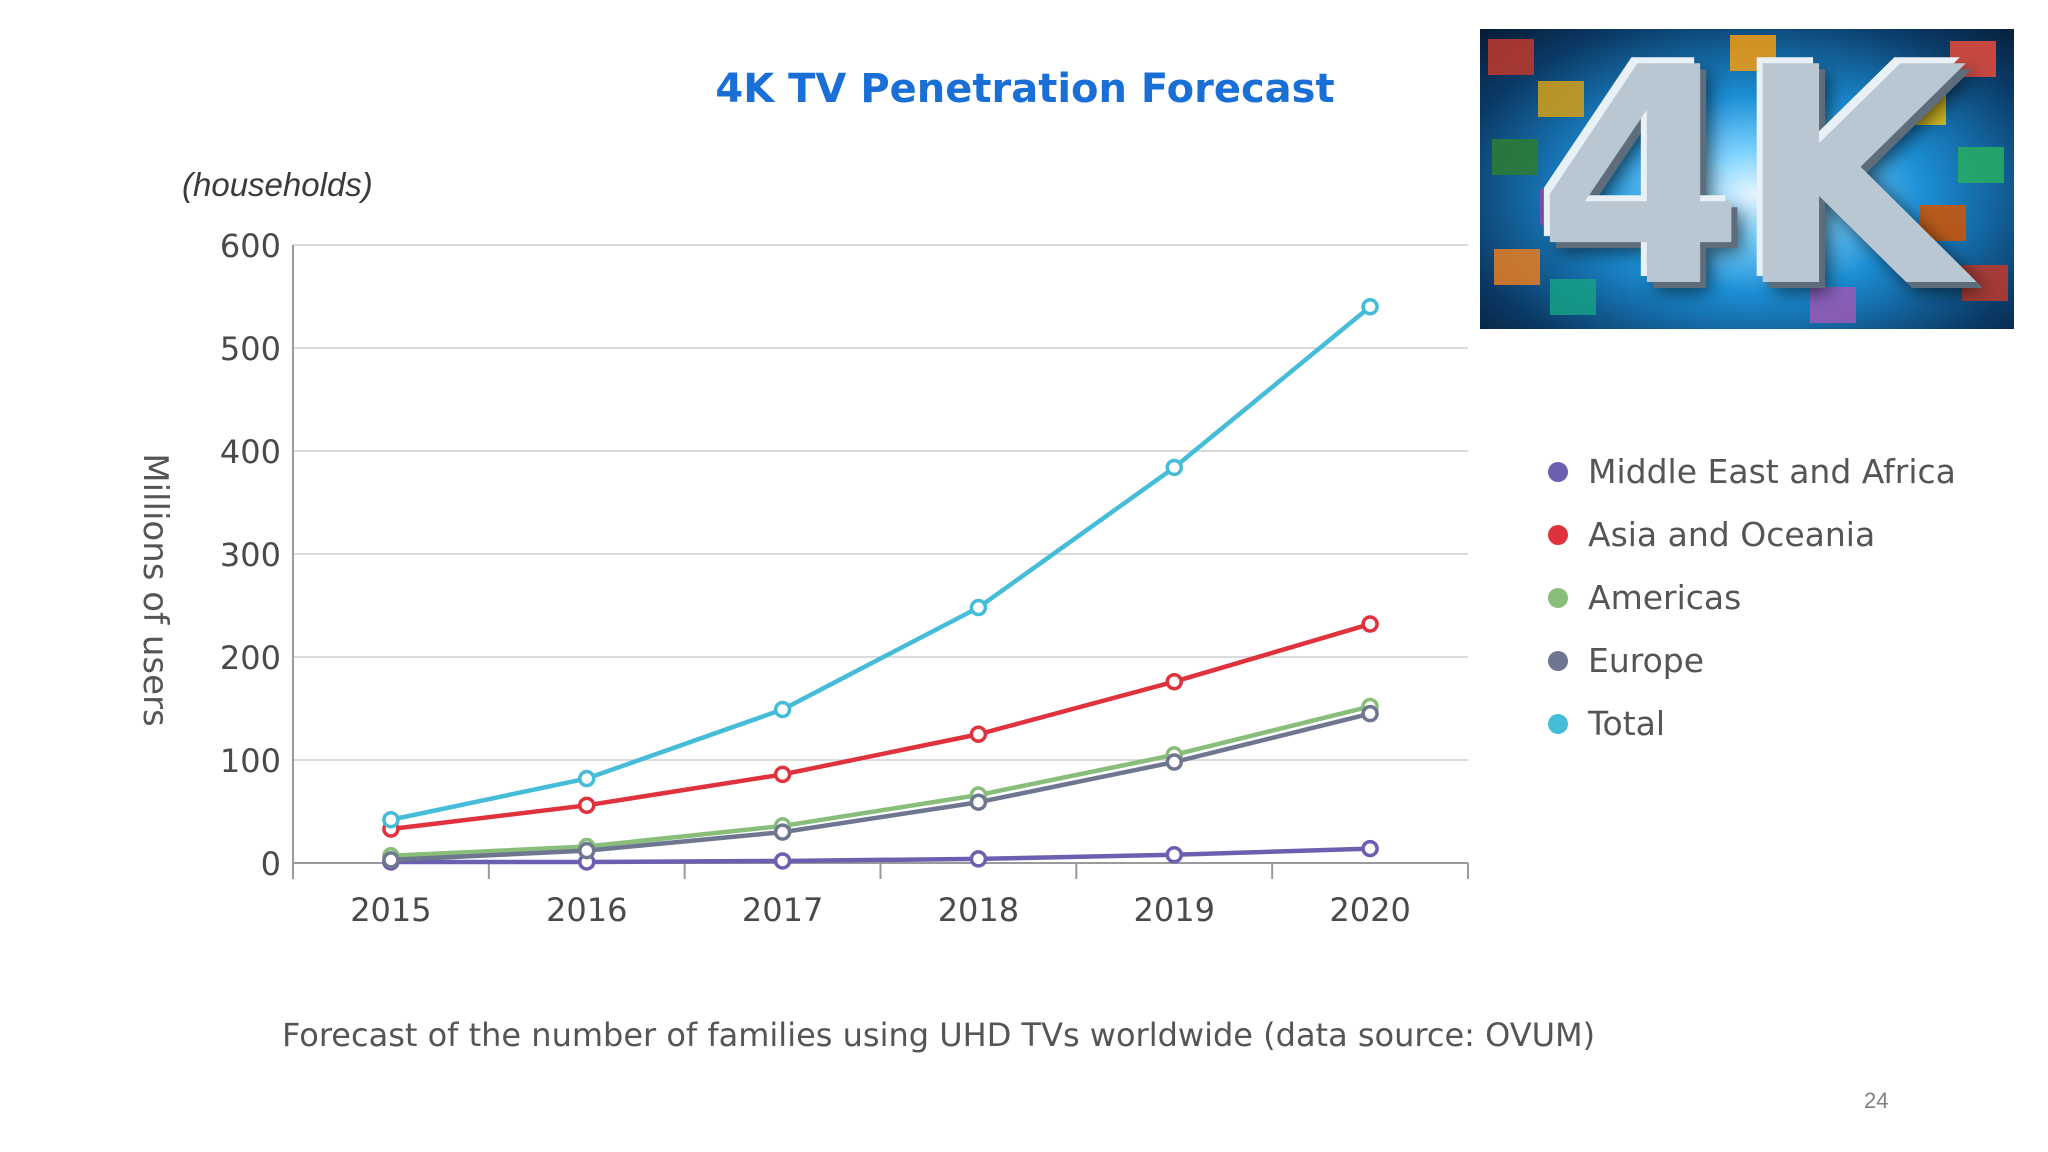 Image resolution: width=2048 pixels, height=1152 pixels. I want to click on page-number: 24, so click(1876, 1100).